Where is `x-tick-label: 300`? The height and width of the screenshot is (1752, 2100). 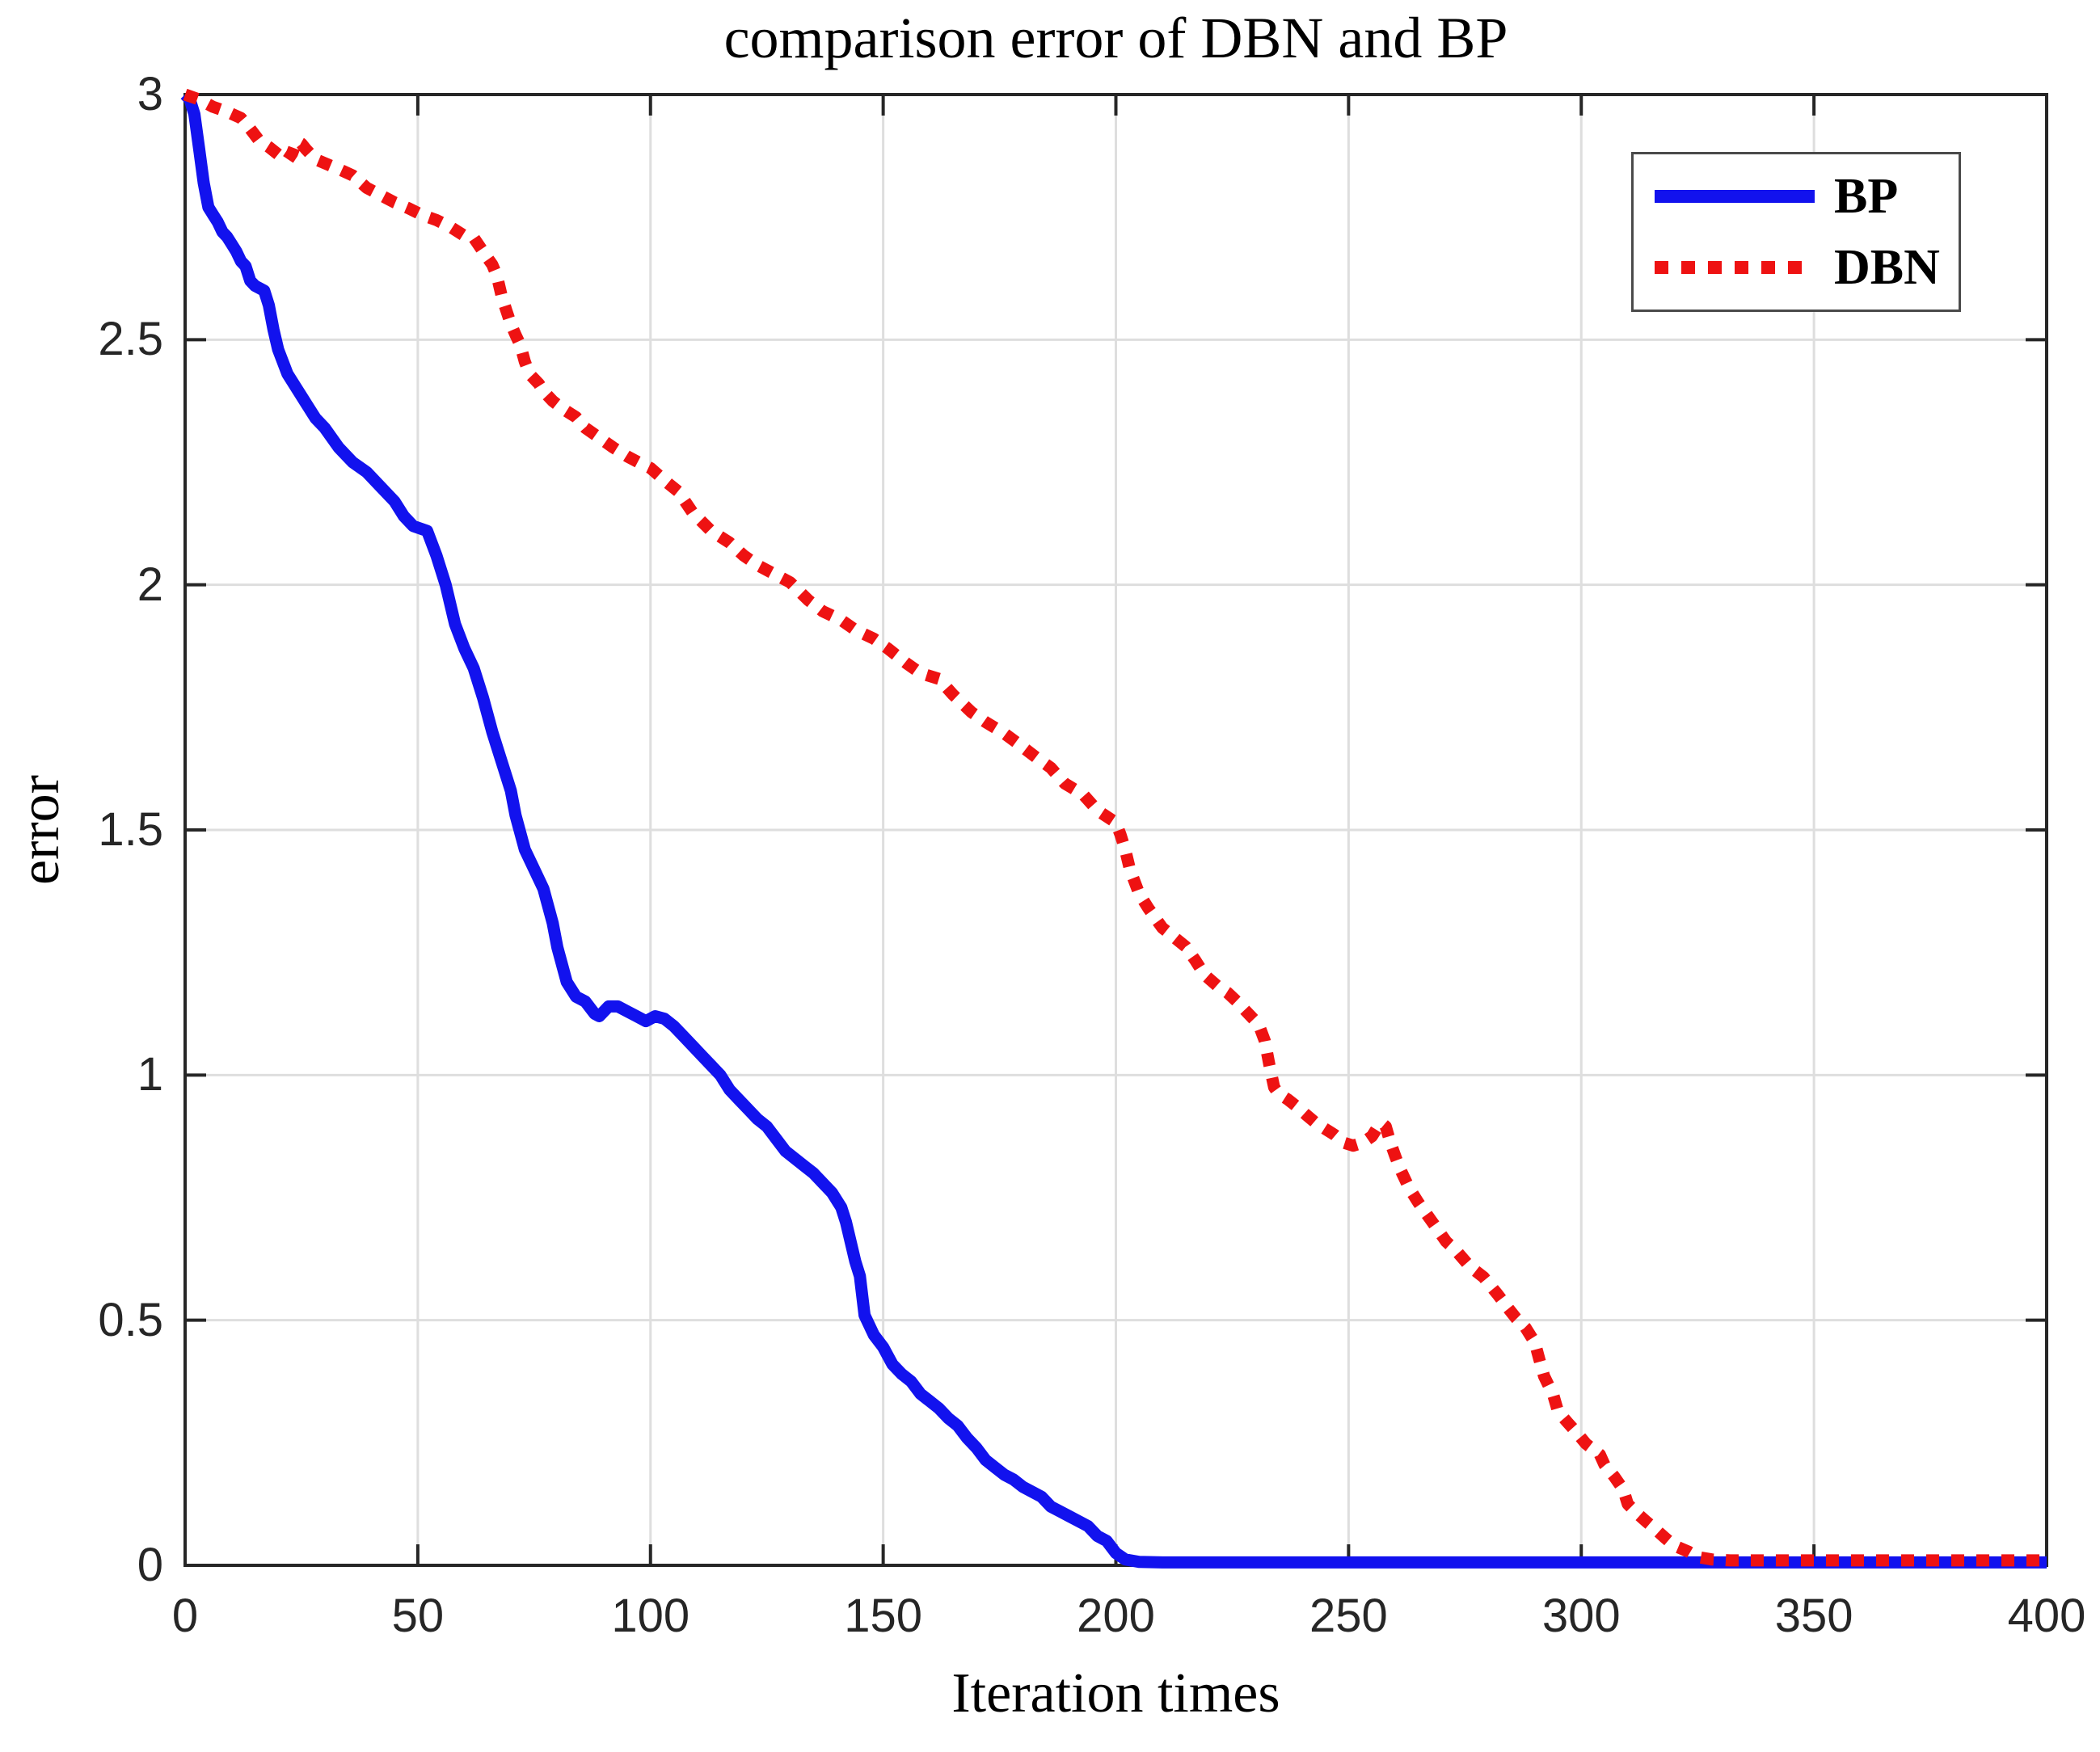 x-tick-label: 300 is located at coordinates (1581, 1616).